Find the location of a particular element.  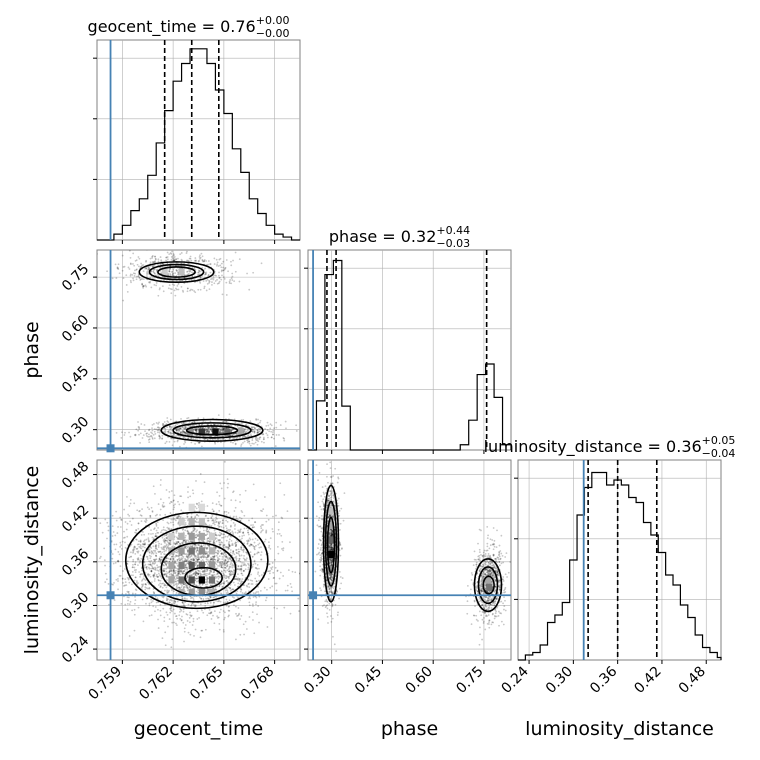

title-median: 0.32 is located at coordinates (419, 236).